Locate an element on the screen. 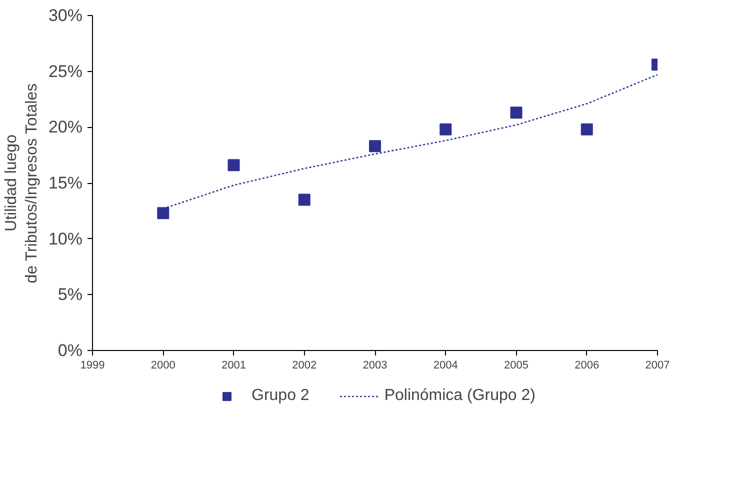 Image resolution: width=729 pixels, height=479 pixels. x-tick-label: 2006 is located at coordinates (587, 366).